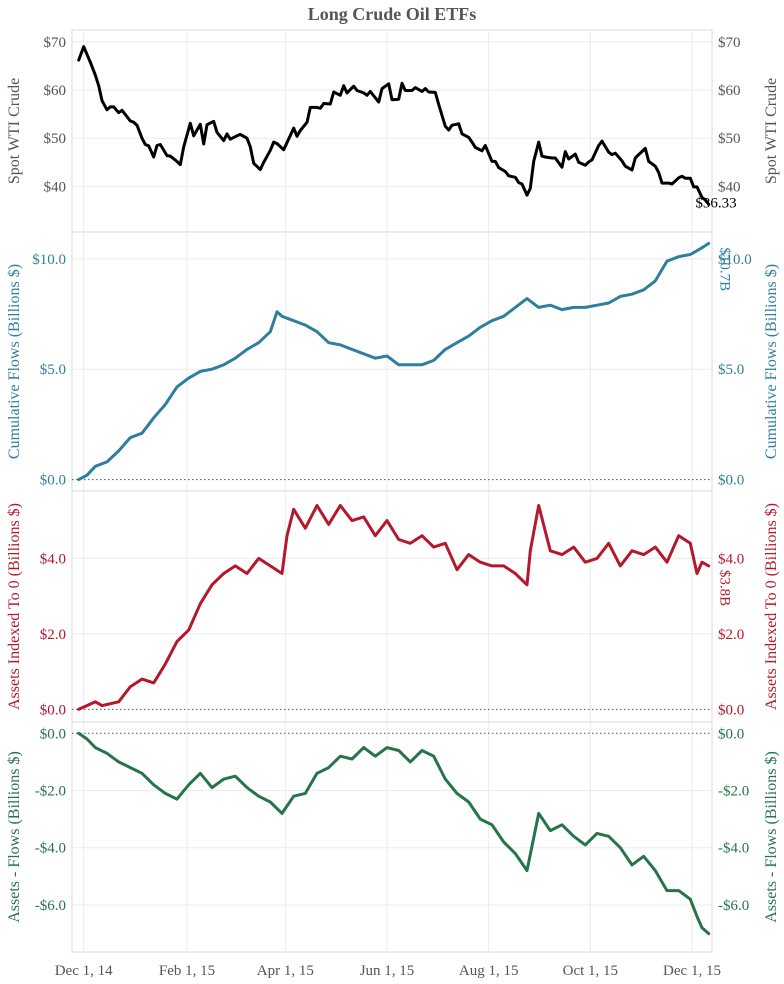 Image resolution: width=784 pixels, height=984 pixels. I want to click on y-tick-label-left: $5.0, so click(53, 370).